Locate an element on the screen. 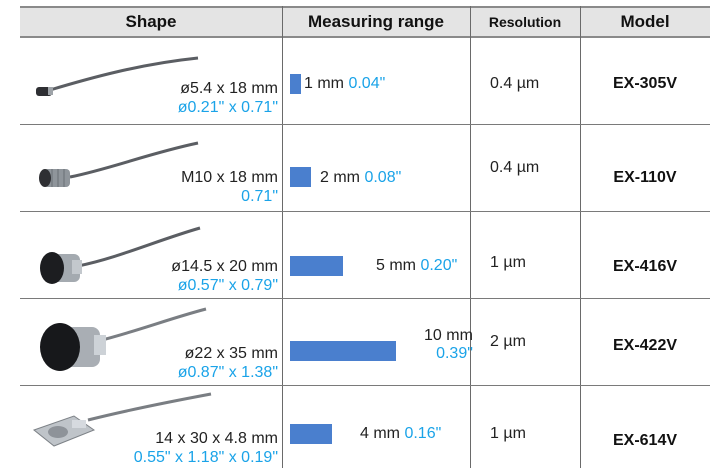 The image size is (715, 468). shape-cell: ø22 x 35 mm ø0.87" x 1.38" is located at coordinates (151, 342).